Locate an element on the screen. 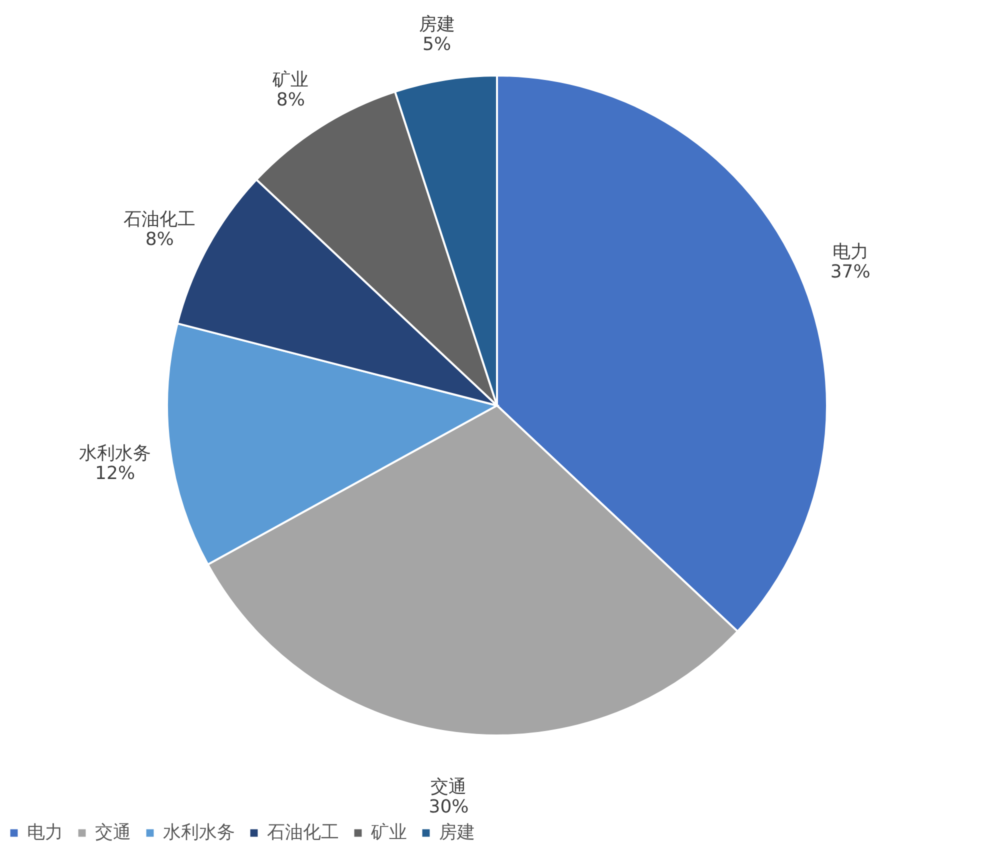 The height and width of the screenshot is (847, 994). legend-label: 电力 is located at coordinates (45, 832).